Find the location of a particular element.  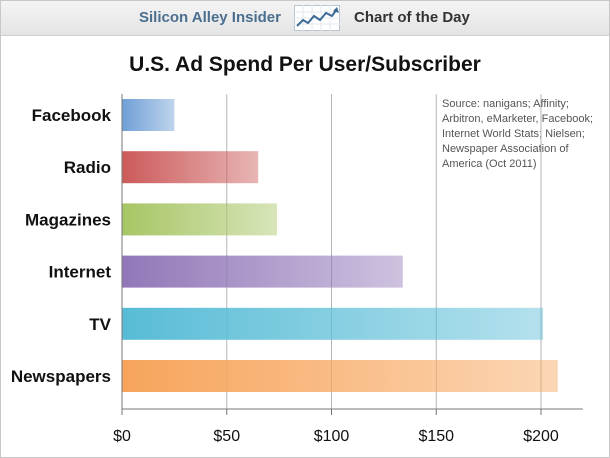

bar-newspapers is located at coordinates (340, 376).